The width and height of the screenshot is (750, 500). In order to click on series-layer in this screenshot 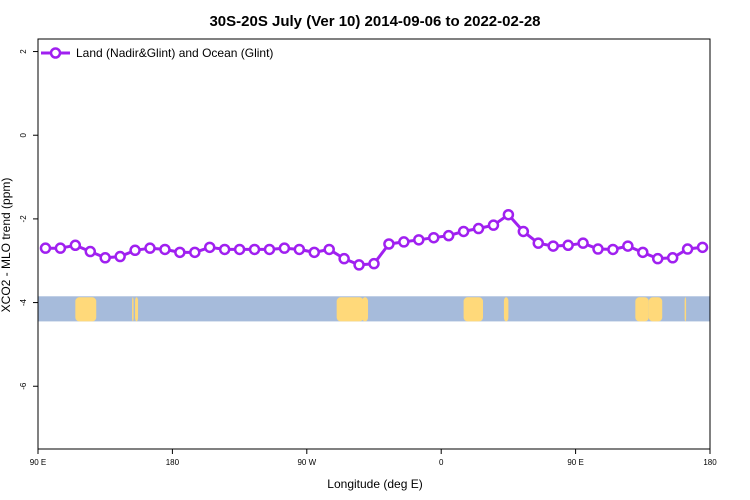, I will do `click(374, 239)`.